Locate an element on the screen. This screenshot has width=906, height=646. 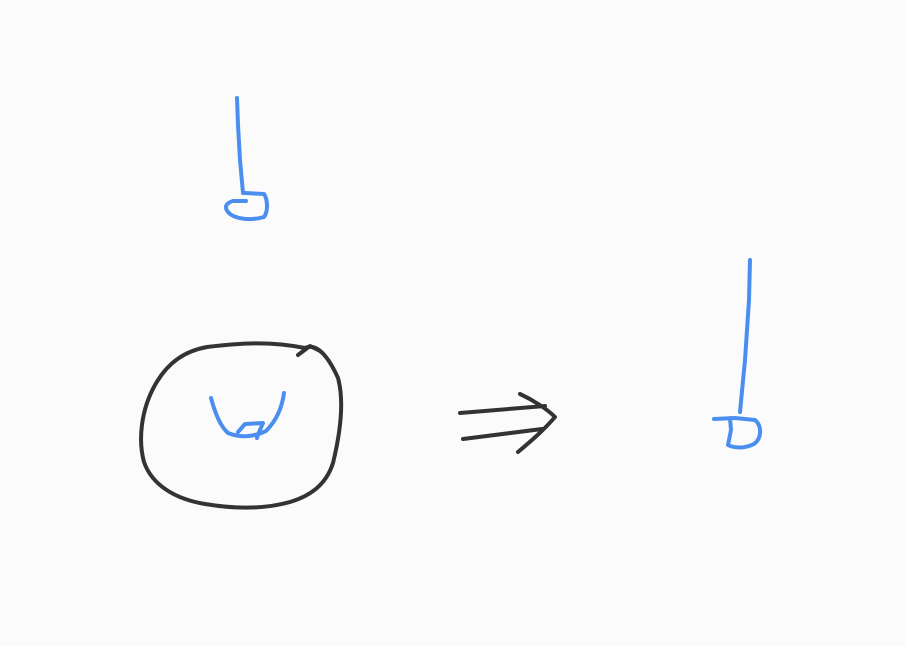
hanging-cup-top-left-stick is located at coordinates (240, 145).